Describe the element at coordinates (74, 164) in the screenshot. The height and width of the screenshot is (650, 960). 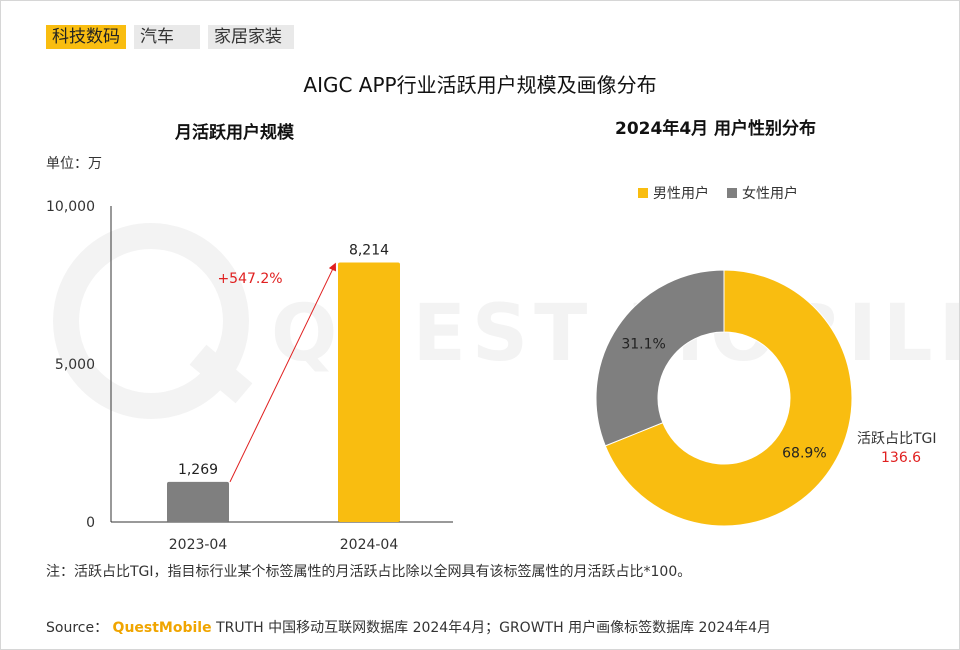
I see `unit-label: 单位：万` at that location.